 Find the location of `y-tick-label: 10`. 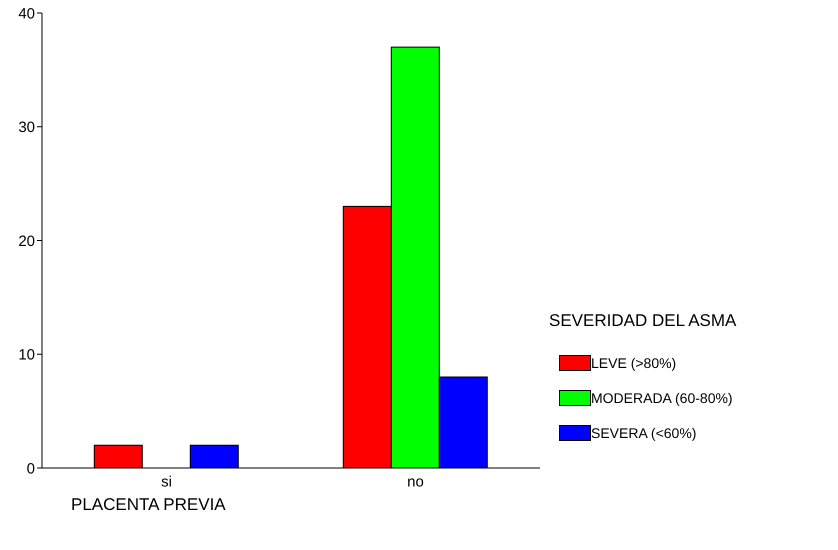

y-tick-label: 10 is located at coordinates (26, 355).